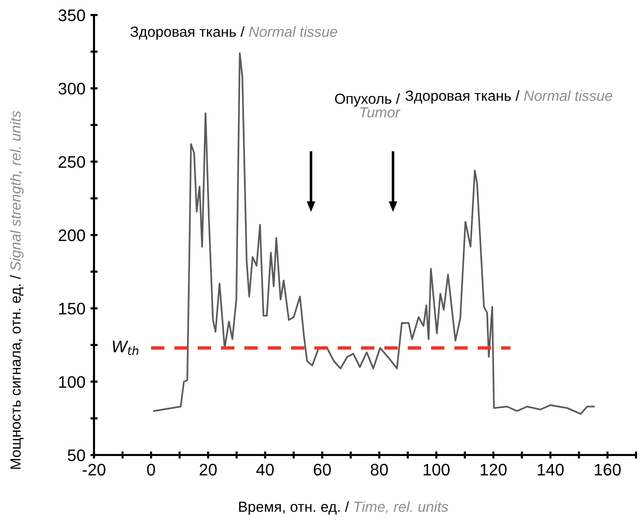  Describe the element at coordinates (125, 347) in the screenshot. I see `series-label: W$_{th}$` at that location.